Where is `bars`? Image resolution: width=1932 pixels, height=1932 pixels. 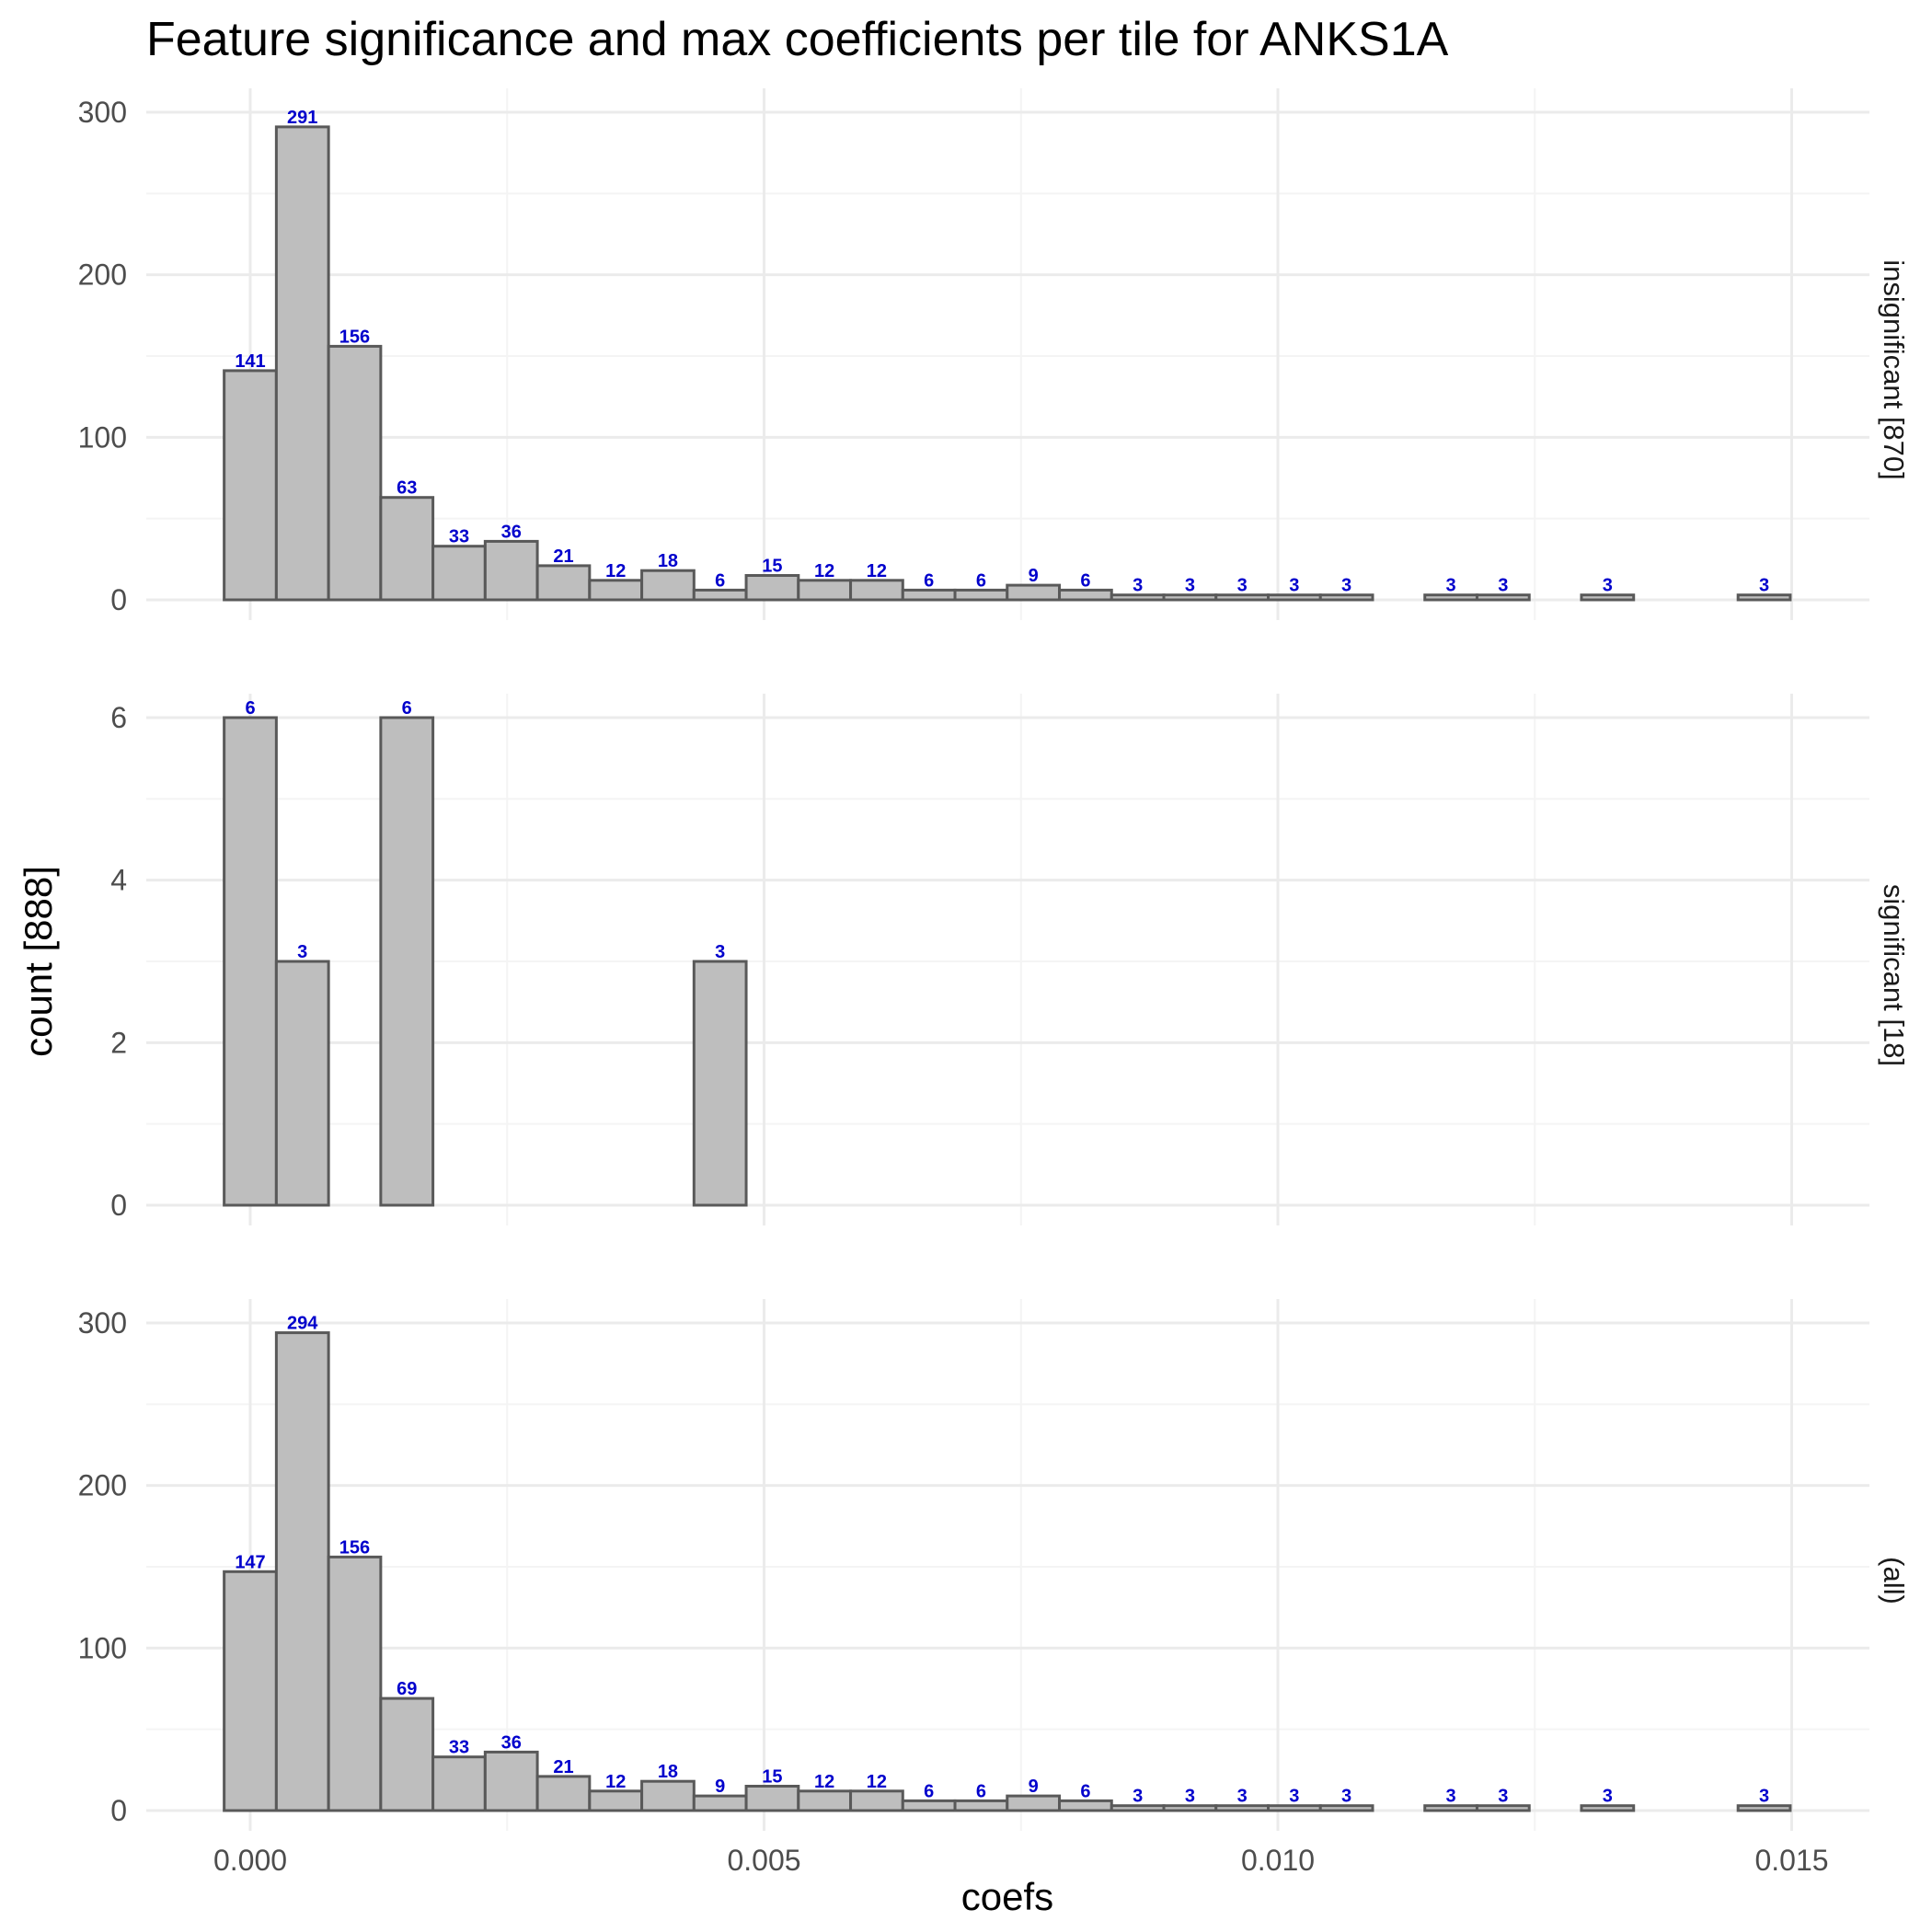 bars is located at coordinates (485, 961).